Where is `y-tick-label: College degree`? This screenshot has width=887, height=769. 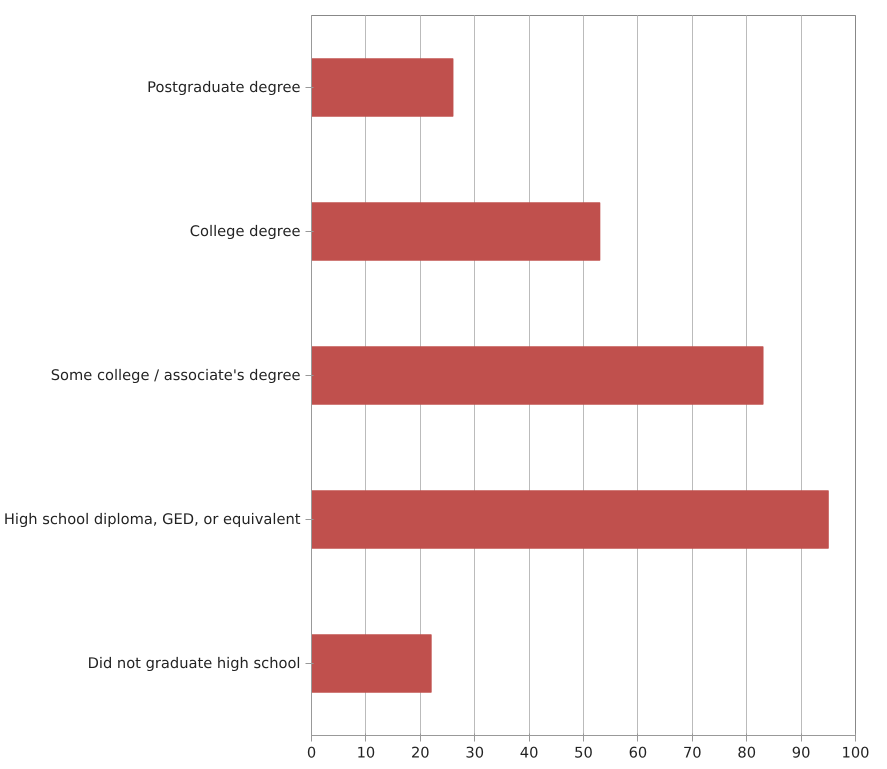 y-tick-label: College degree is located at coordinates (245, 231).